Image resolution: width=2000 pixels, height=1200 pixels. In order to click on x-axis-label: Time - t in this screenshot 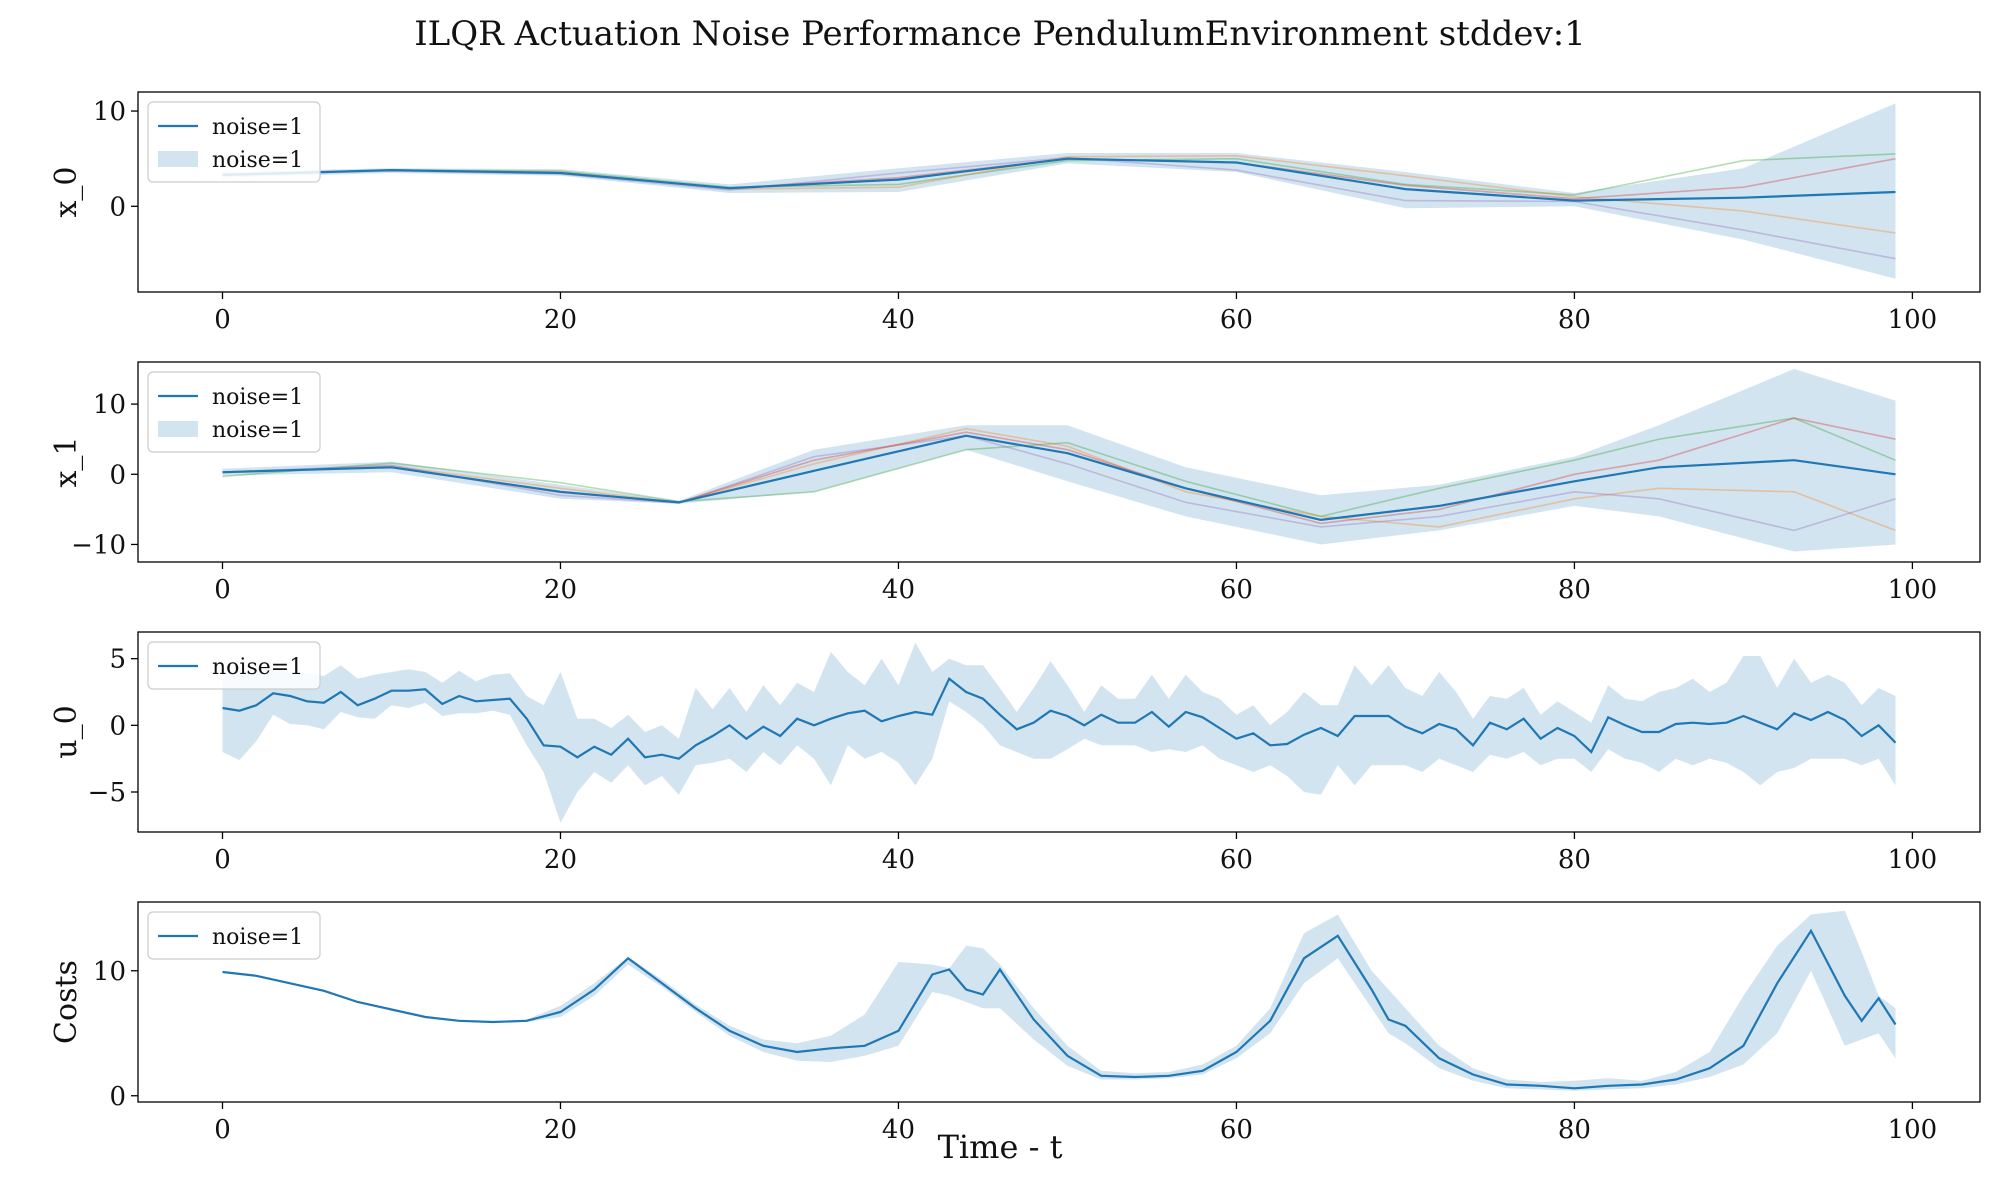, I will do `click(1000, 1147)`.